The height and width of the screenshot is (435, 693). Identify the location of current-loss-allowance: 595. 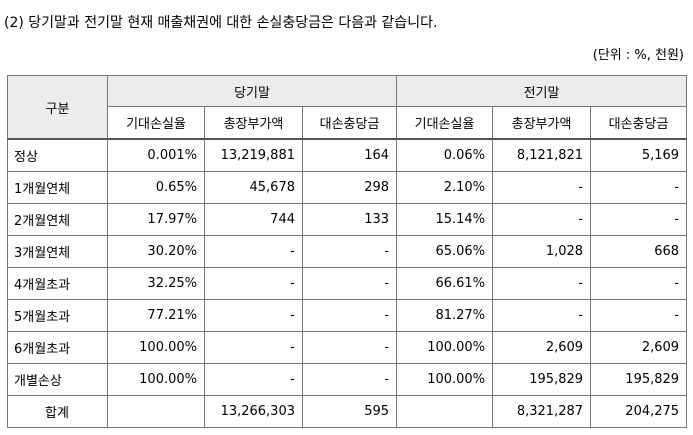
(349, 411).